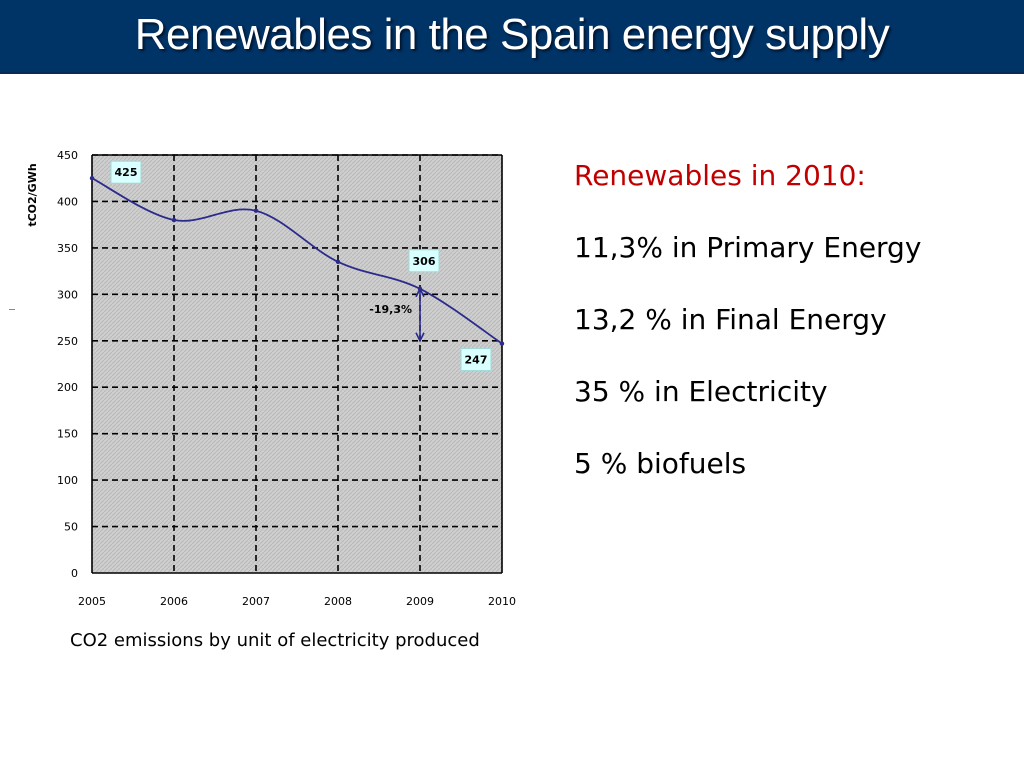 The height and width of the screenshot is (768, 1024). I want to click on annotation-layer: 425 306 247 -19,3%, so click(301, 266).